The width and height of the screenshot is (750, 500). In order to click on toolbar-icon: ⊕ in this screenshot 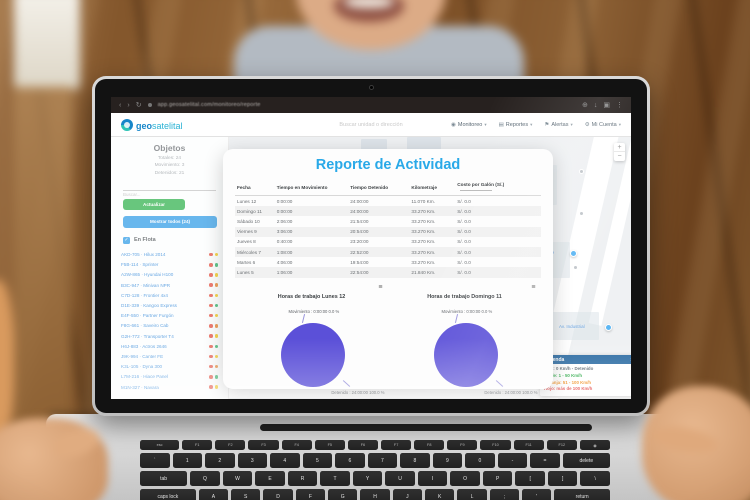, I will do `click(585, 105)`.